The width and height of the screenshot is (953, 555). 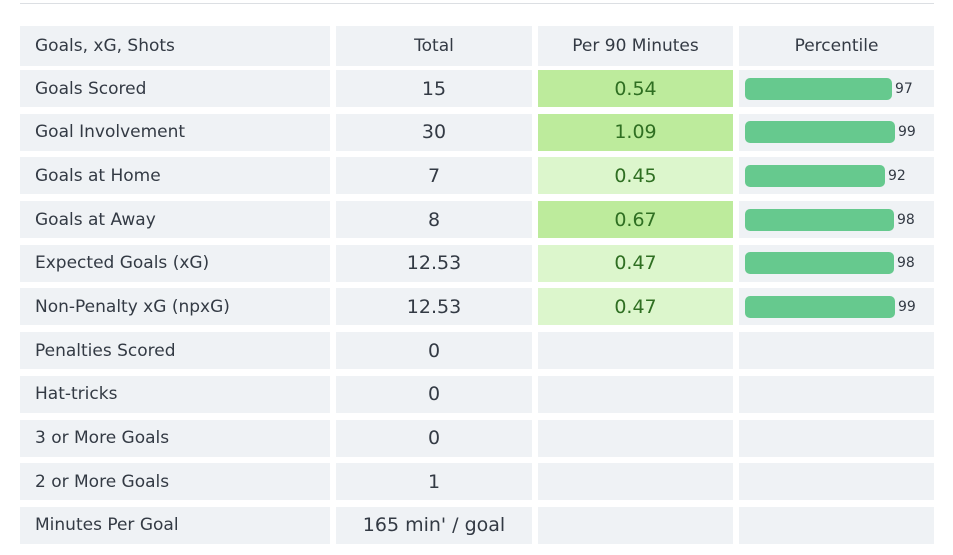 What do you see at coordinates (635, 46) in the screenshot?
I see `column-header-per90: Per 90 Minutes` at bounding box center [635, 46].